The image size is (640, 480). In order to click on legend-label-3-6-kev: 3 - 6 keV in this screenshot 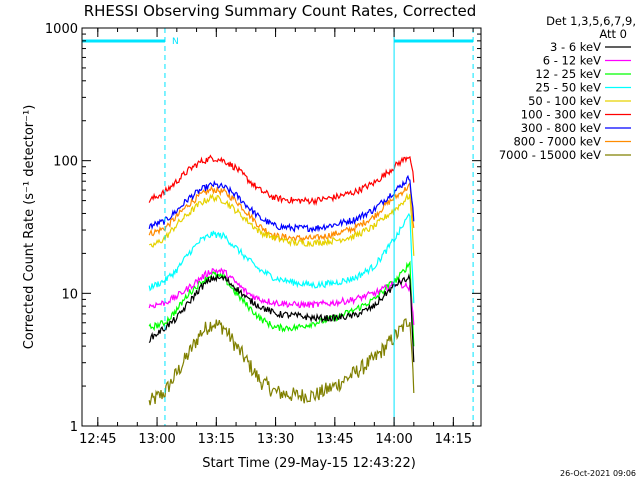, I will do `click(575, 47)`.